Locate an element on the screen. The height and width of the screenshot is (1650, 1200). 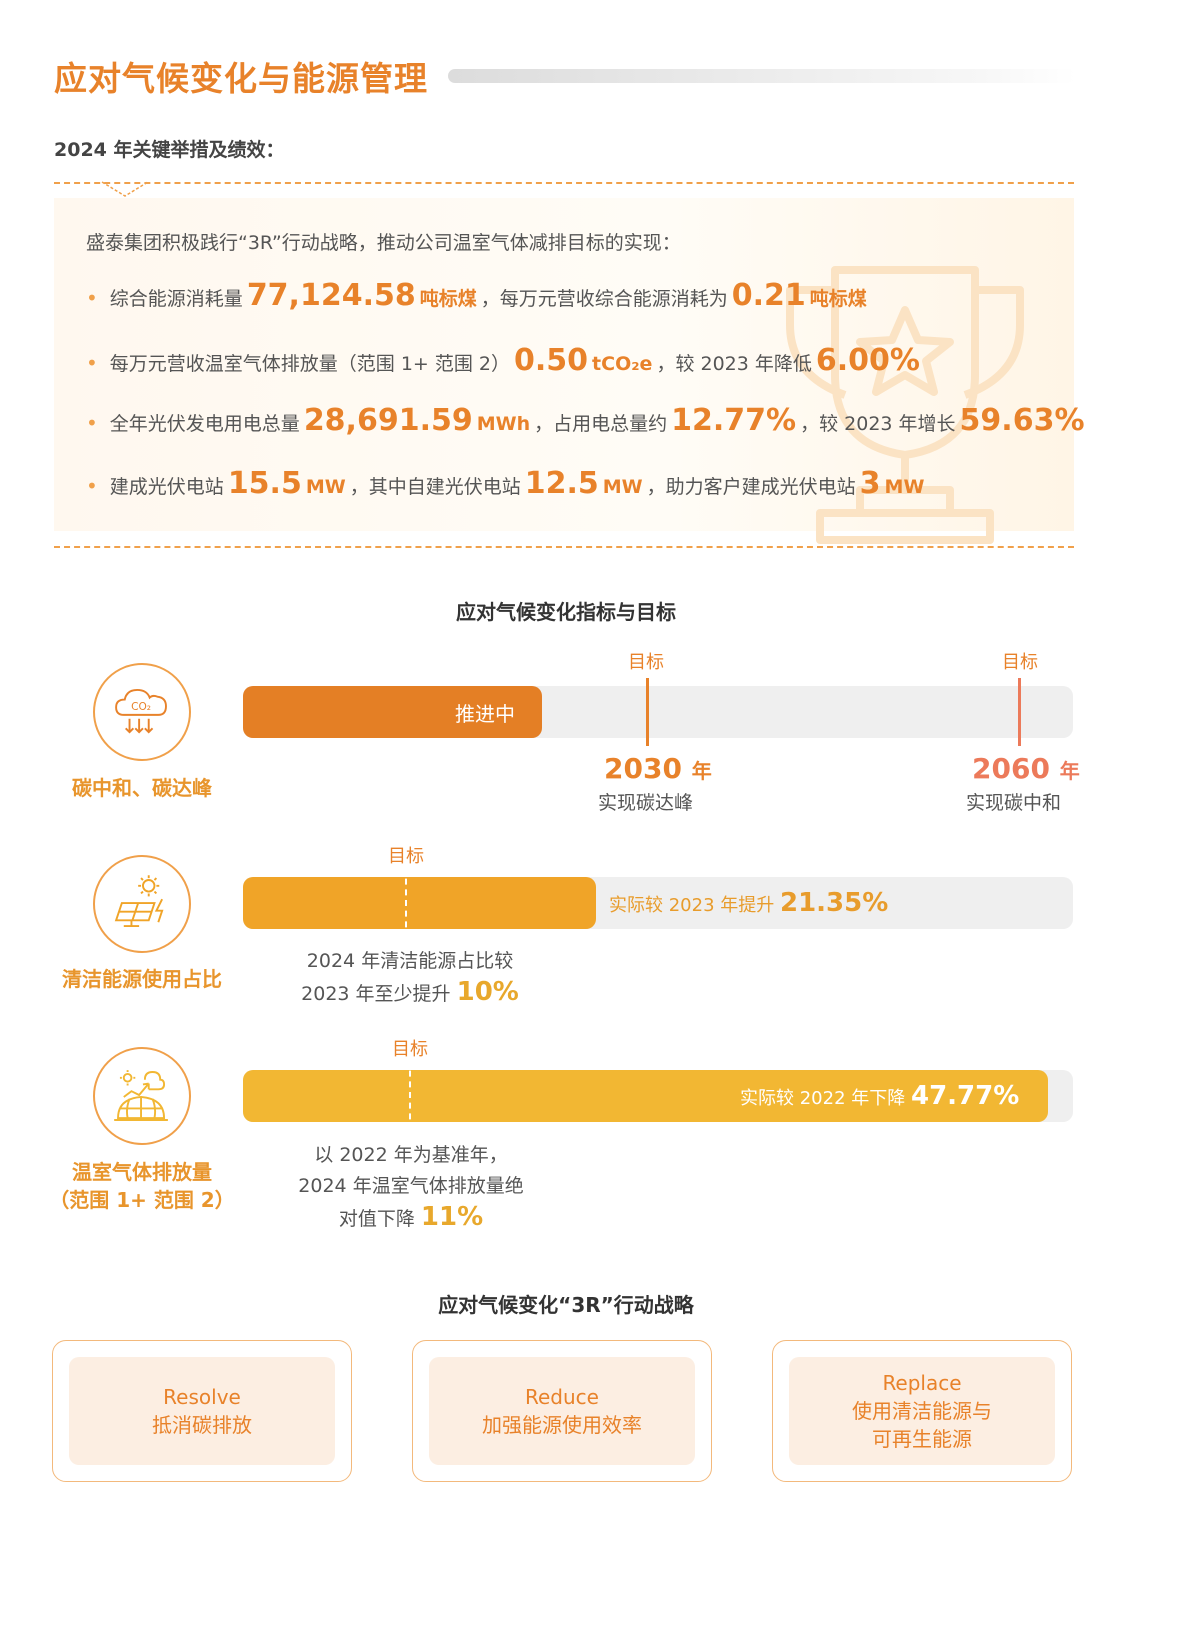
row3-target-label: 目标 is located at coordinates (410, 1049).